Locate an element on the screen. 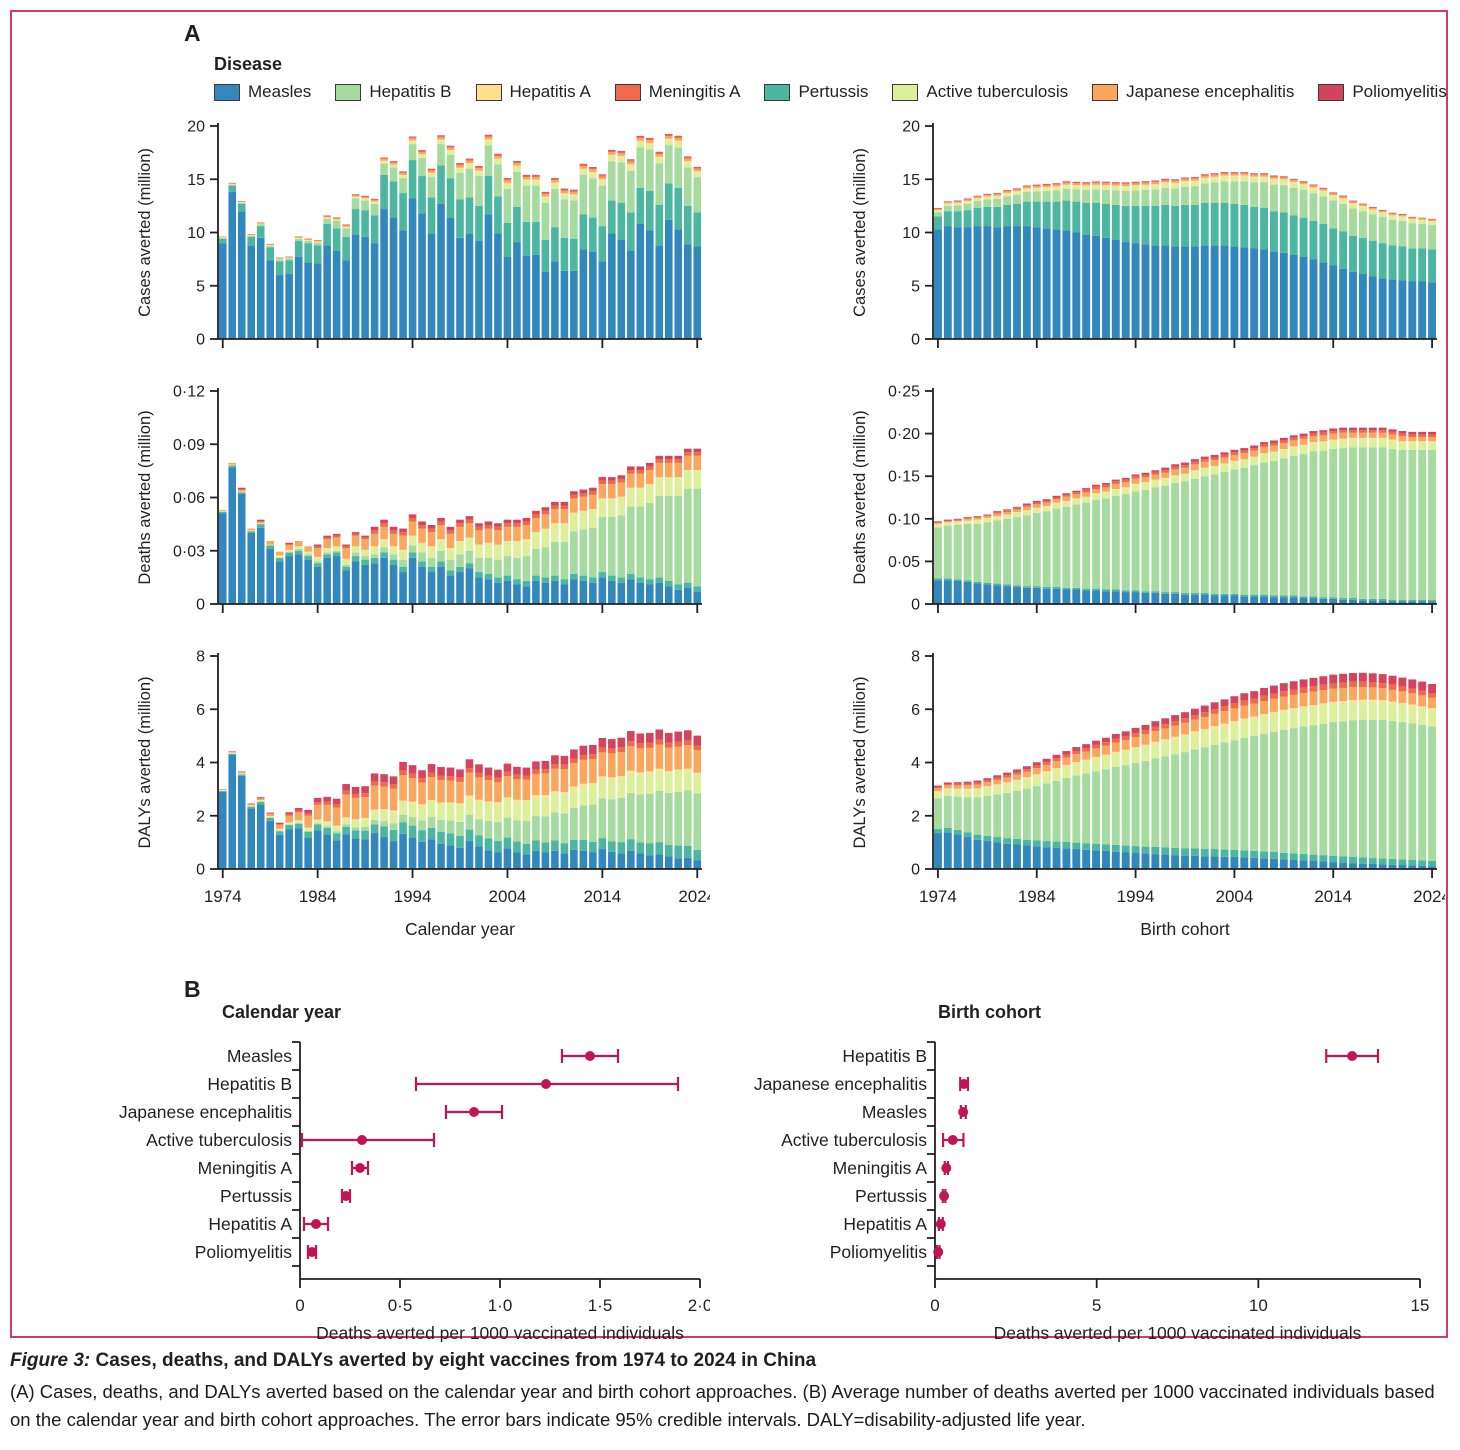 The height and width of the screenshot is (1450, 1460). svg-text: Meningitis A is located at coordinates (880, 1168).